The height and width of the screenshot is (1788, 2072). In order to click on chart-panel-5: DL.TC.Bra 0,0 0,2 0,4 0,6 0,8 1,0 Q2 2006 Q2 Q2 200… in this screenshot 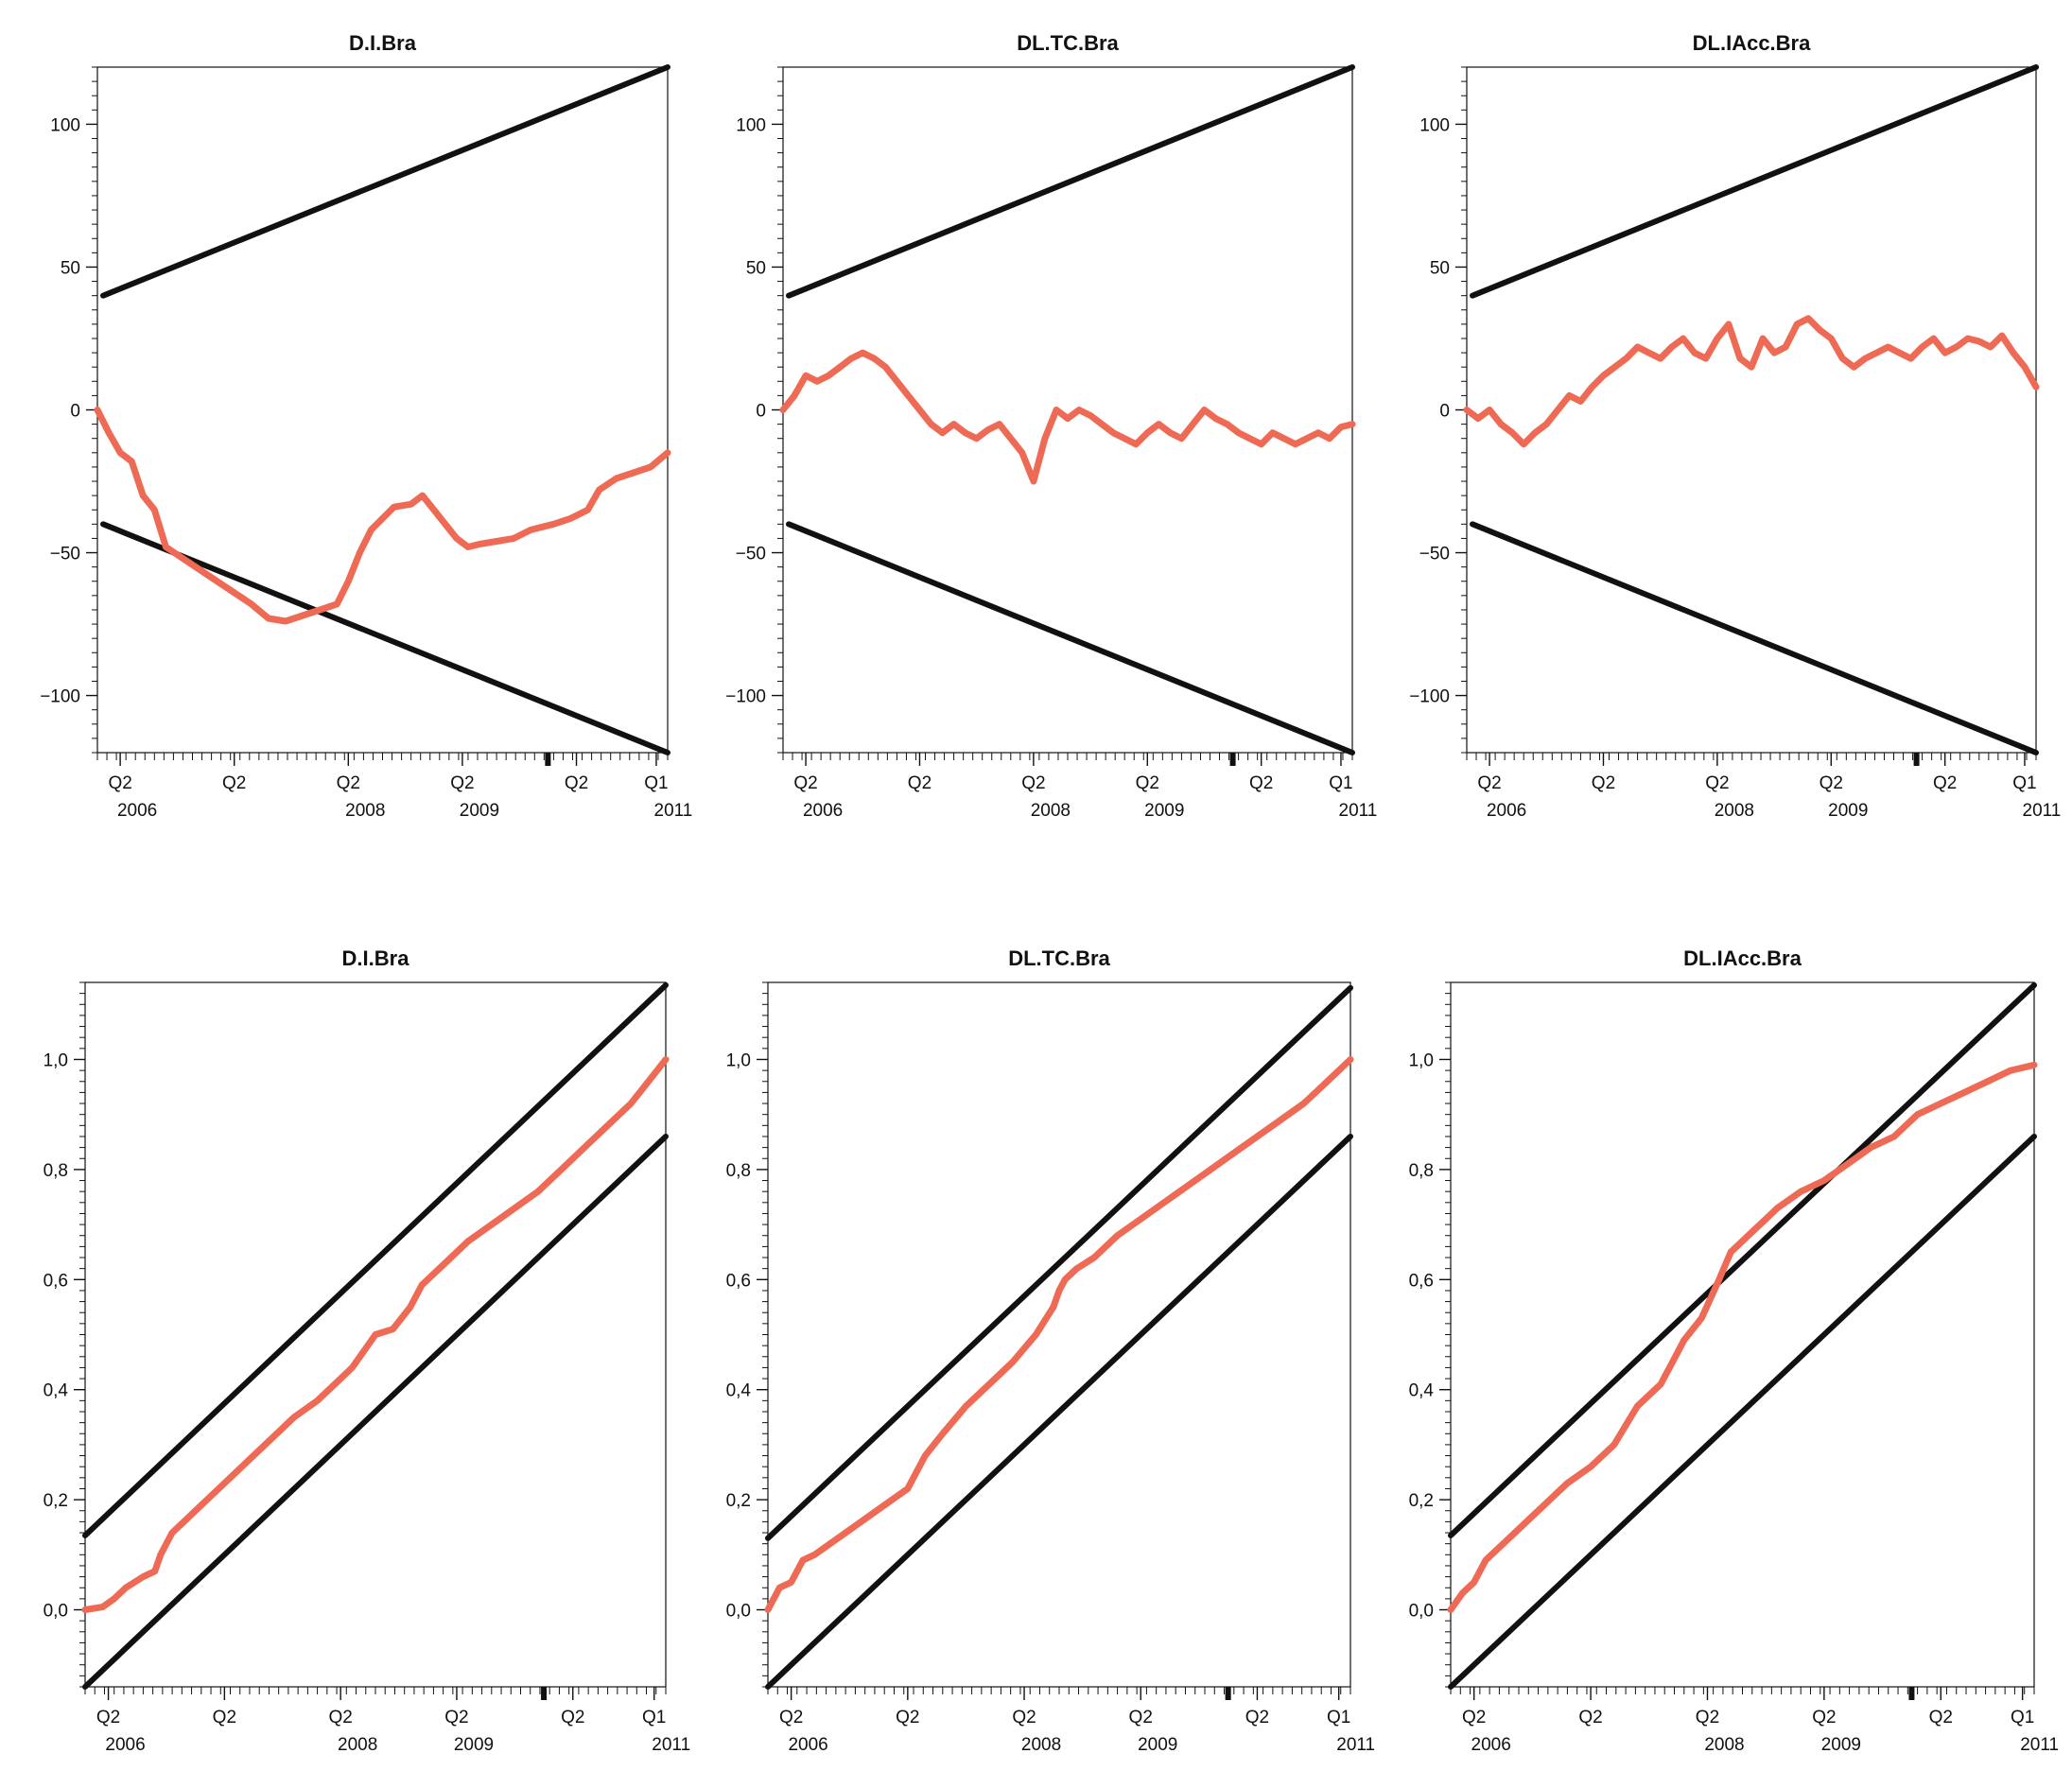, I will do `click(1051, 1350)`.